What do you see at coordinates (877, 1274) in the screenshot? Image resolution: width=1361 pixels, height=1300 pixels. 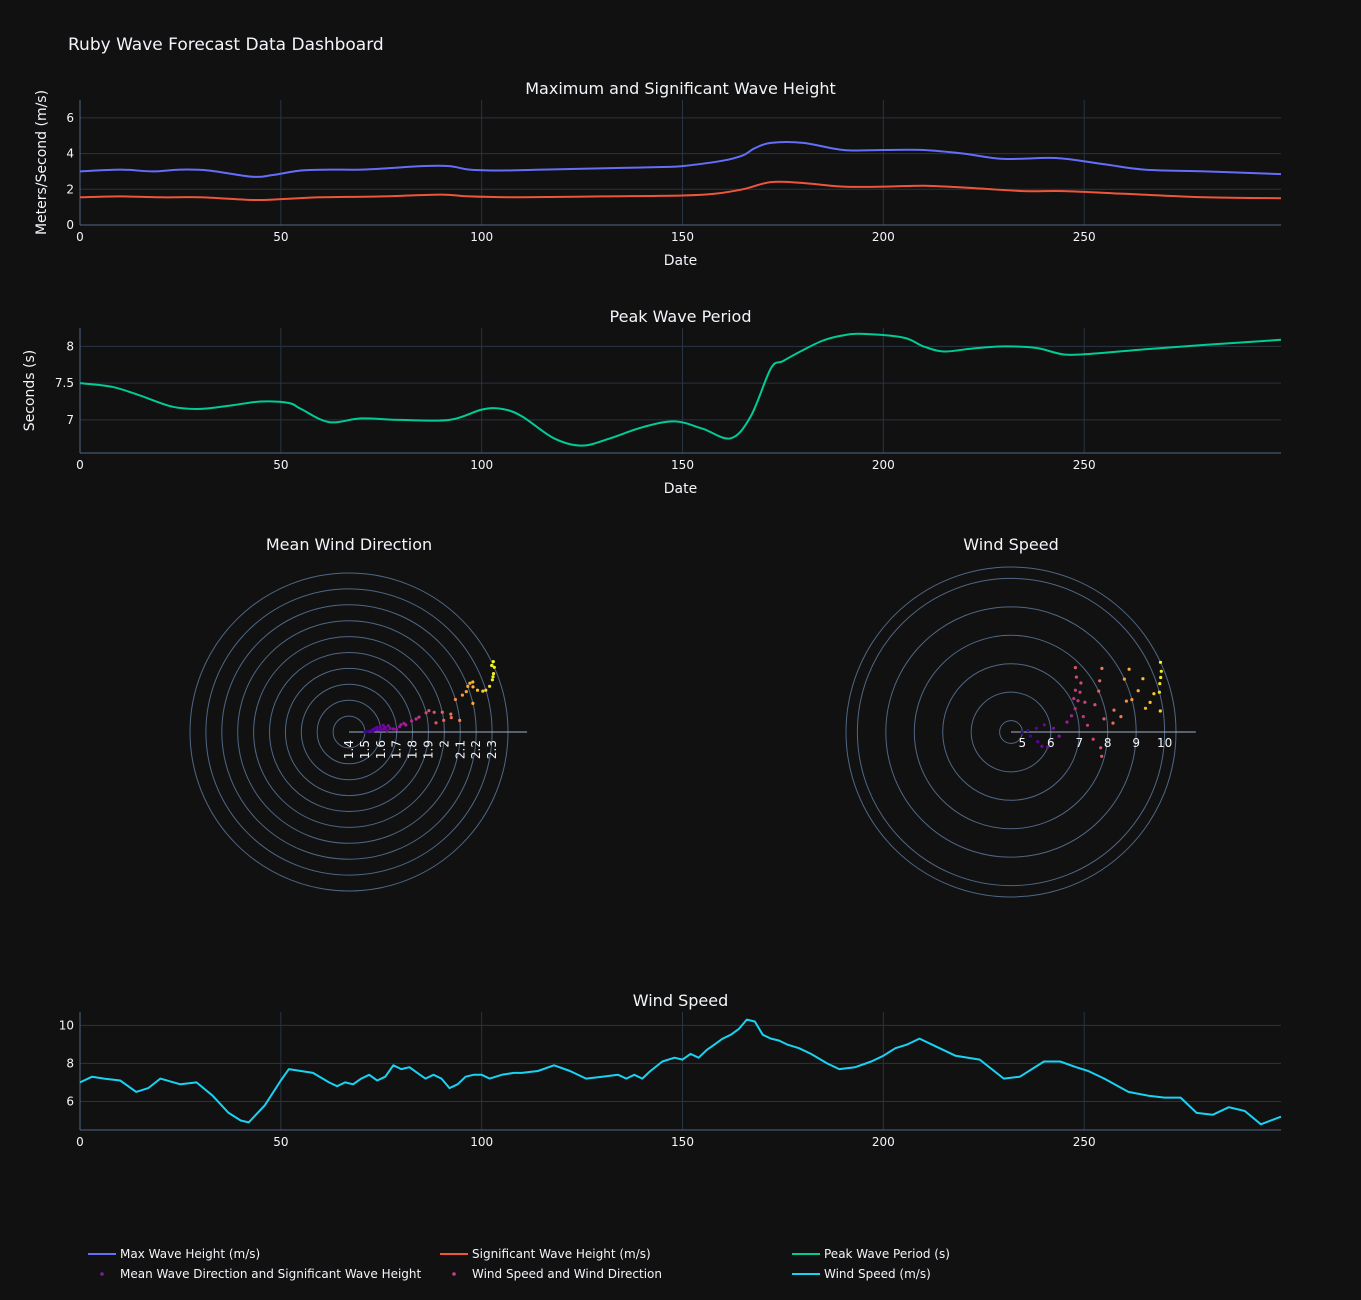 I see `legend-label-wind-speed-m-s: Wind Speed (m/s)` at bounding box center [877, 1274].